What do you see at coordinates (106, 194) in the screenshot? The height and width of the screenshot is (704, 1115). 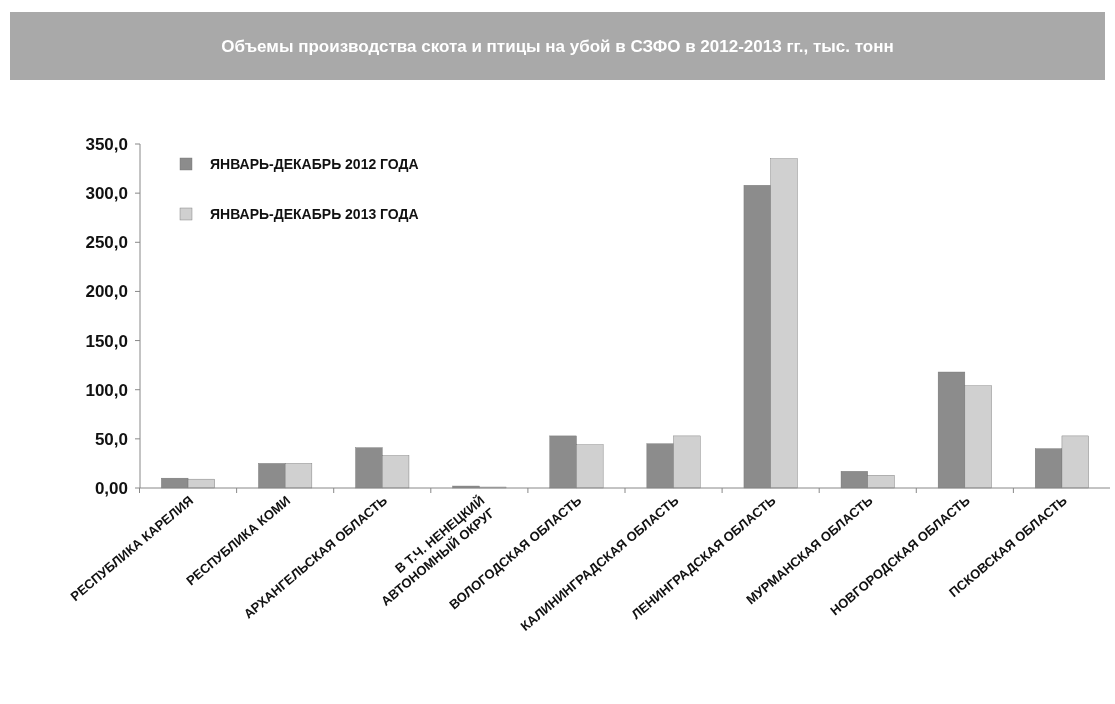 I see `y-tick-label: 300,0` at bounding box center [106, 194].